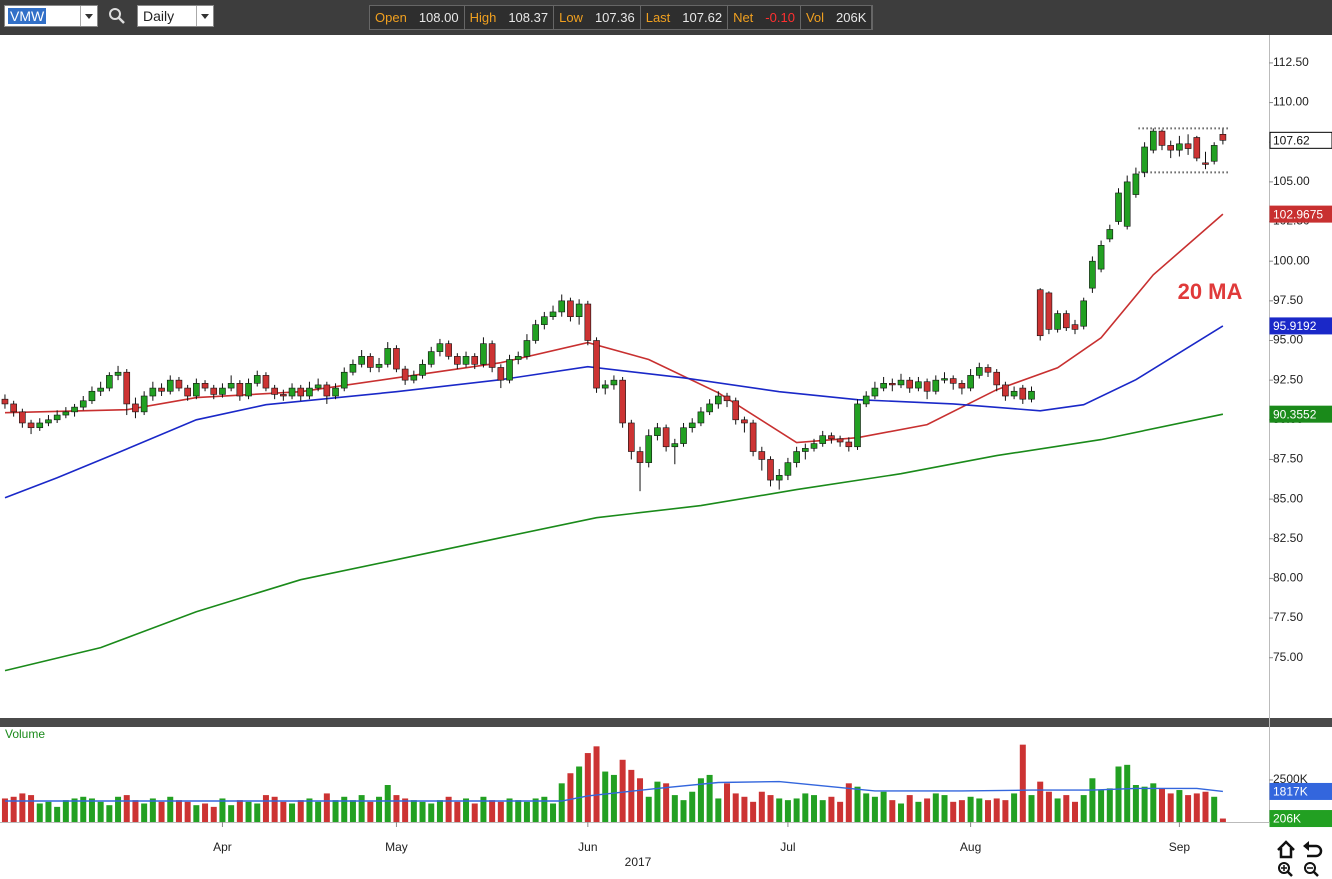 The width and height of the screenshot is (1332, 879). I want to click on last-price-label-box, so click(1300, 140).